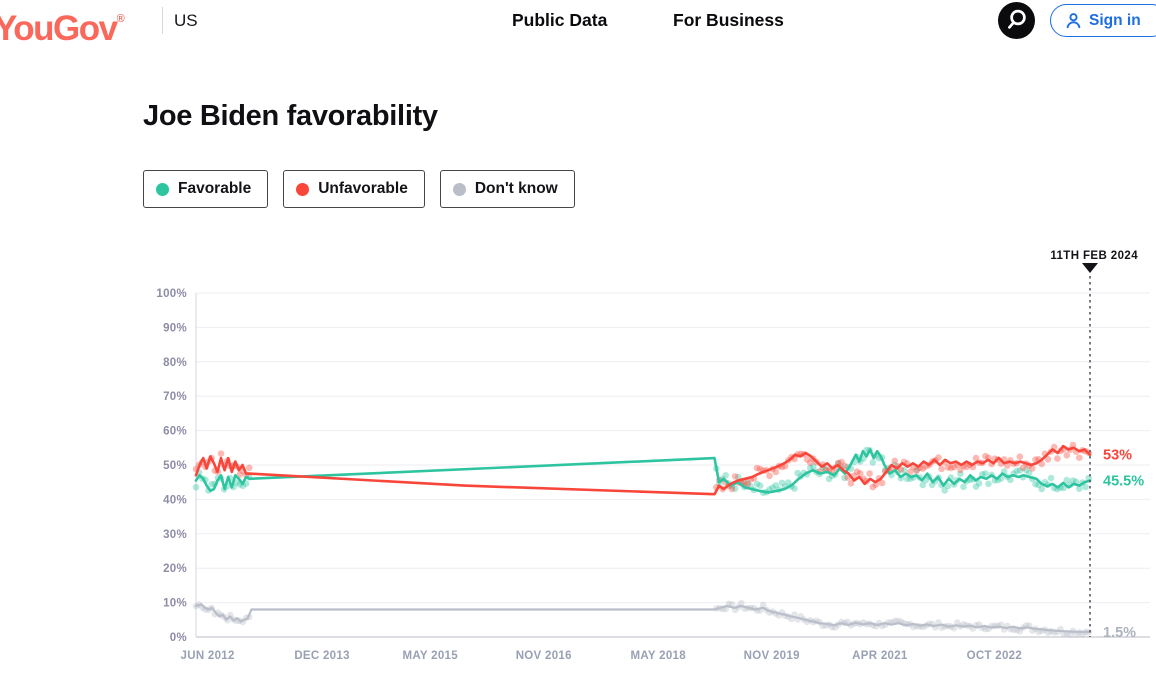 The image size is (1156, 678). Describe the element at coordinates (175, 604) in the screenshot. I see `y-axis-tick-label: 10%` at that location.